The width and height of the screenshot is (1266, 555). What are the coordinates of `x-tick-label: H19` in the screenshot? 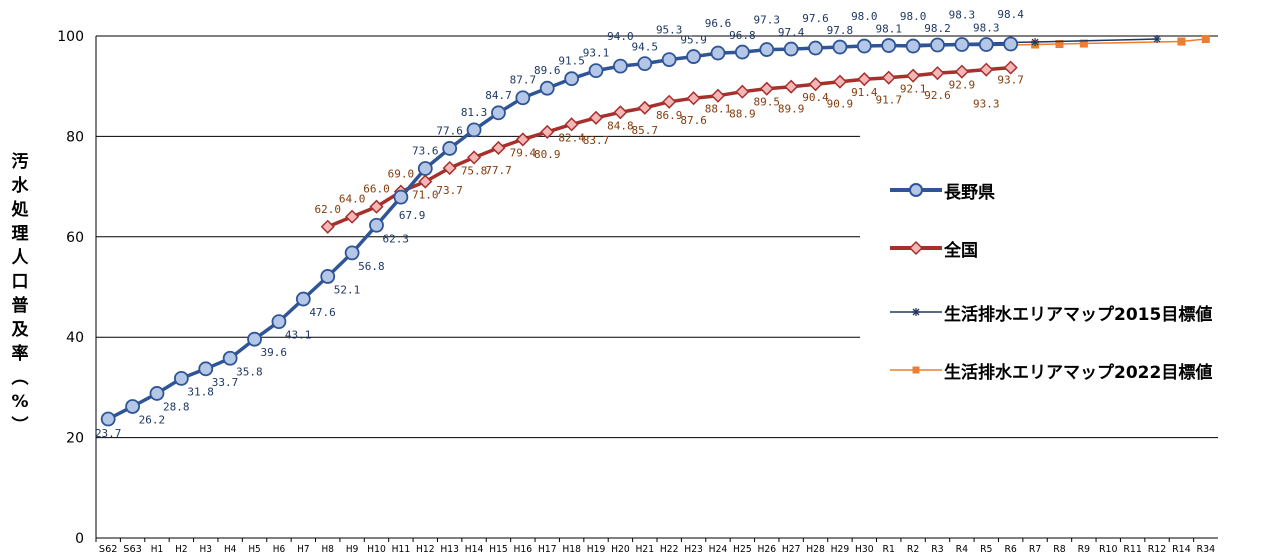 It's located at (596, 549).